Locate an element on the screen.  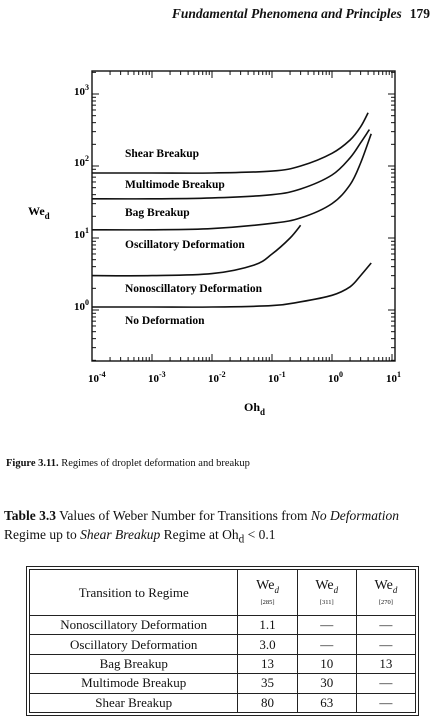
table-title-italic: No Deformation is located at coordinates (355, 515).